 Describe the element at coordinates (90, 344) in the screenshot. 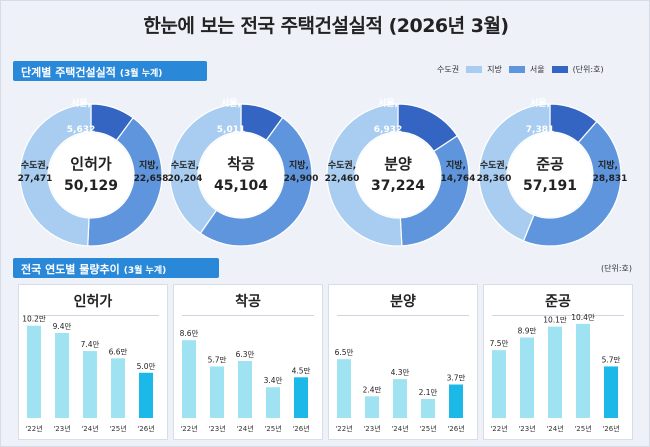

I see `bar-value-label: 7.4만` at that location.